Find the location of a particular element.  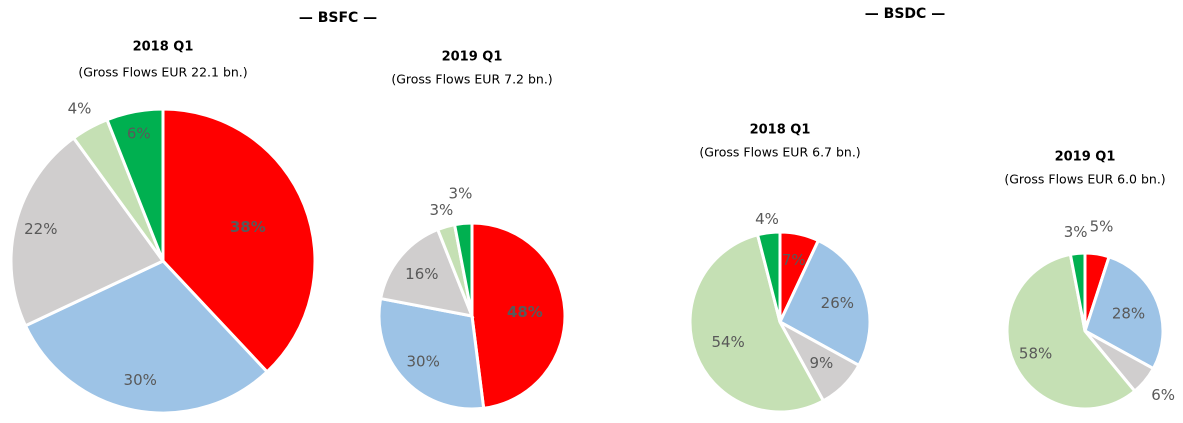

data-label: 54% is located at coordinates (727, 342).